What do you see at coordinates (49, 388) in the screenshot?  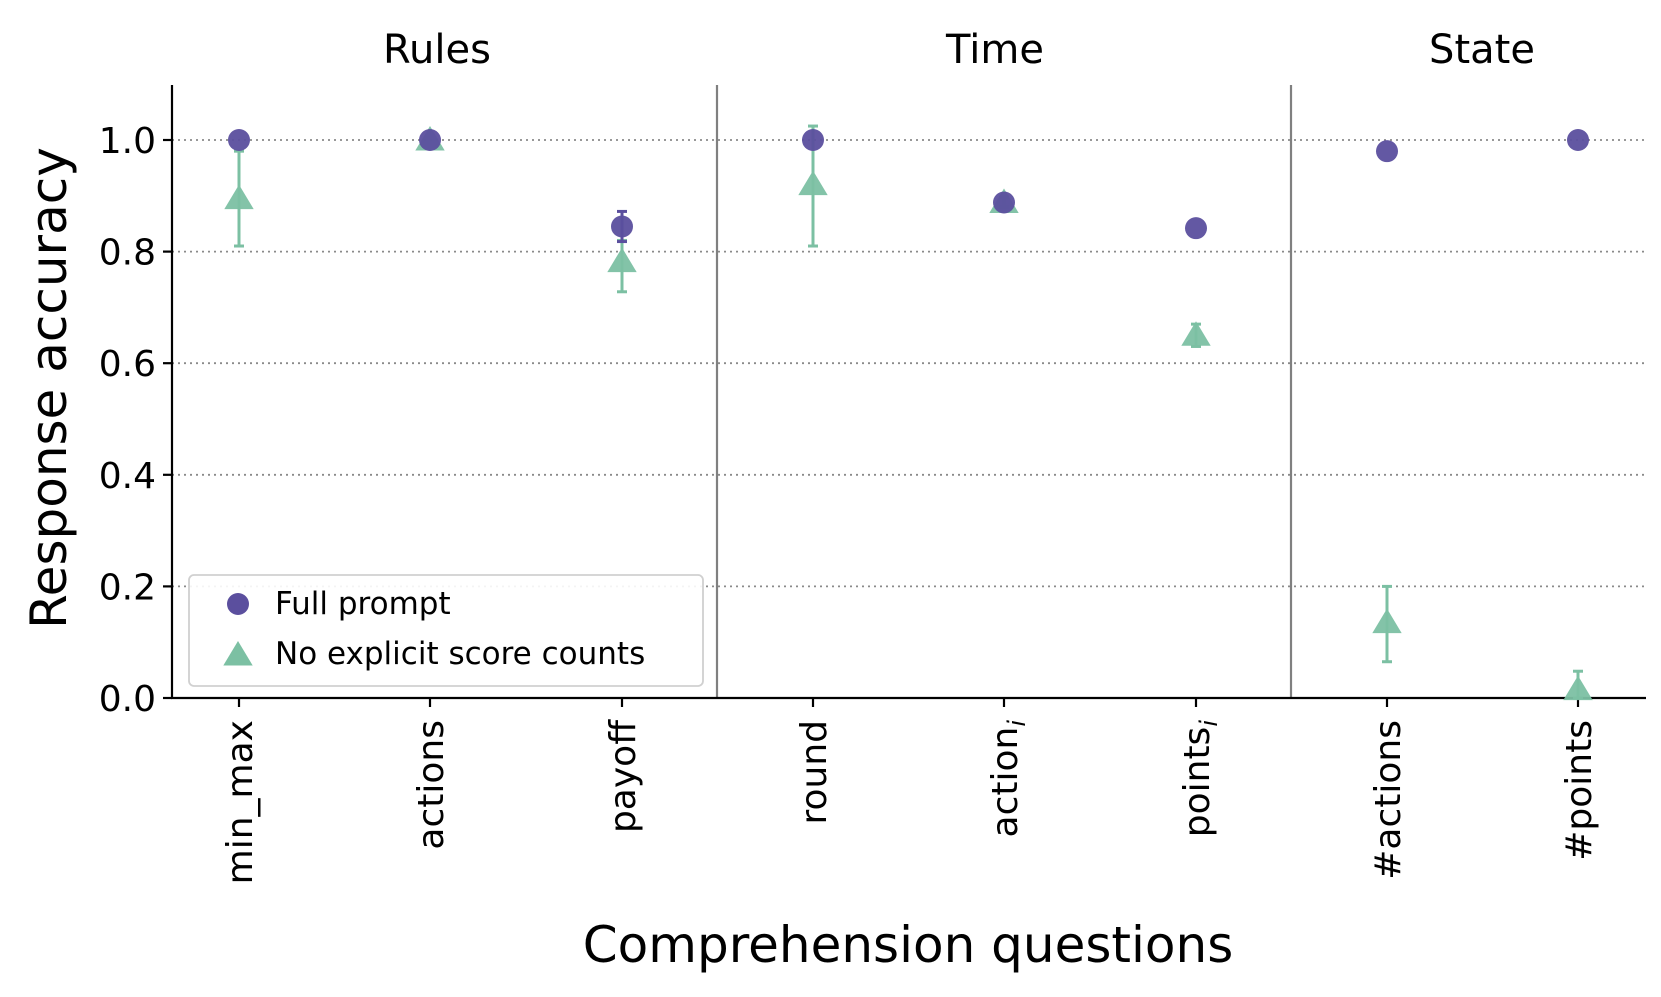 I see `y-axis-title: Response accuracy` at bounding box center [49, 388].